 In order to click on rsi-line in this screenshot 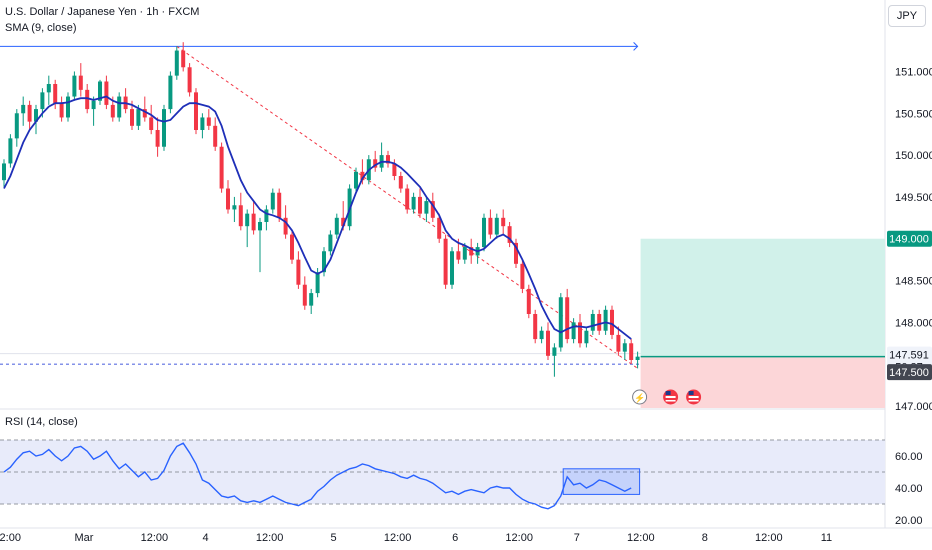, I will do `click(317, 476)`.